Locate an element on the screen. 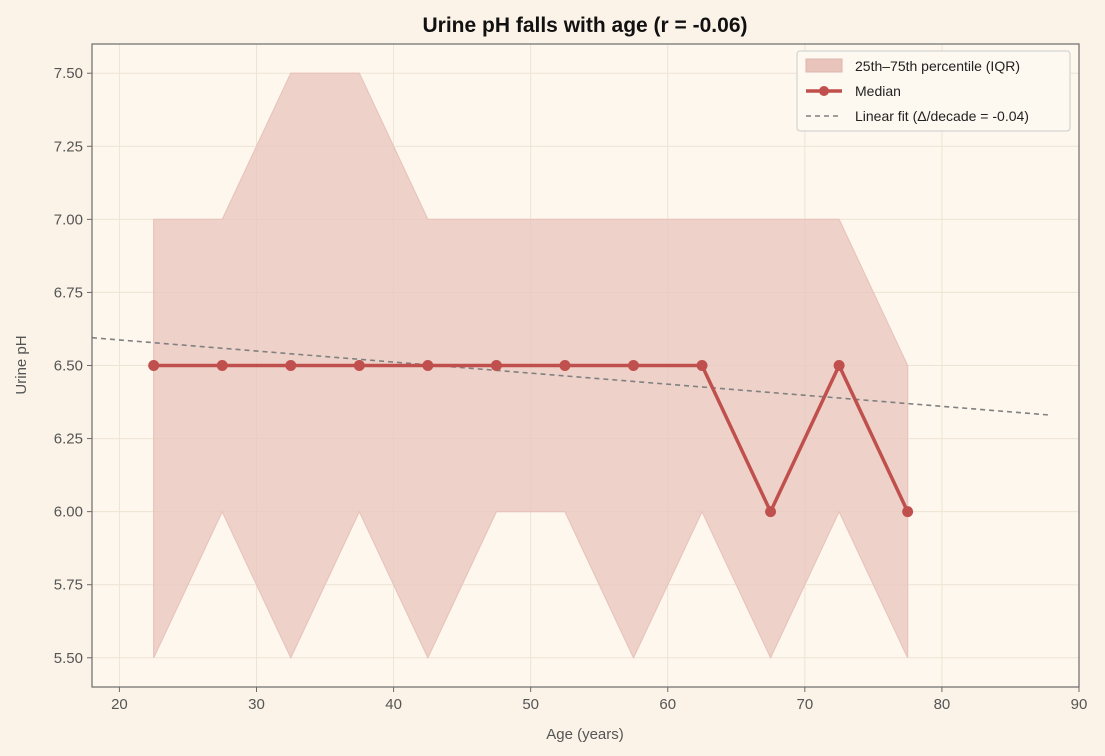 This screenshot has width=1105, height=756. linear-fit-line is located at coordinates (571, 376).